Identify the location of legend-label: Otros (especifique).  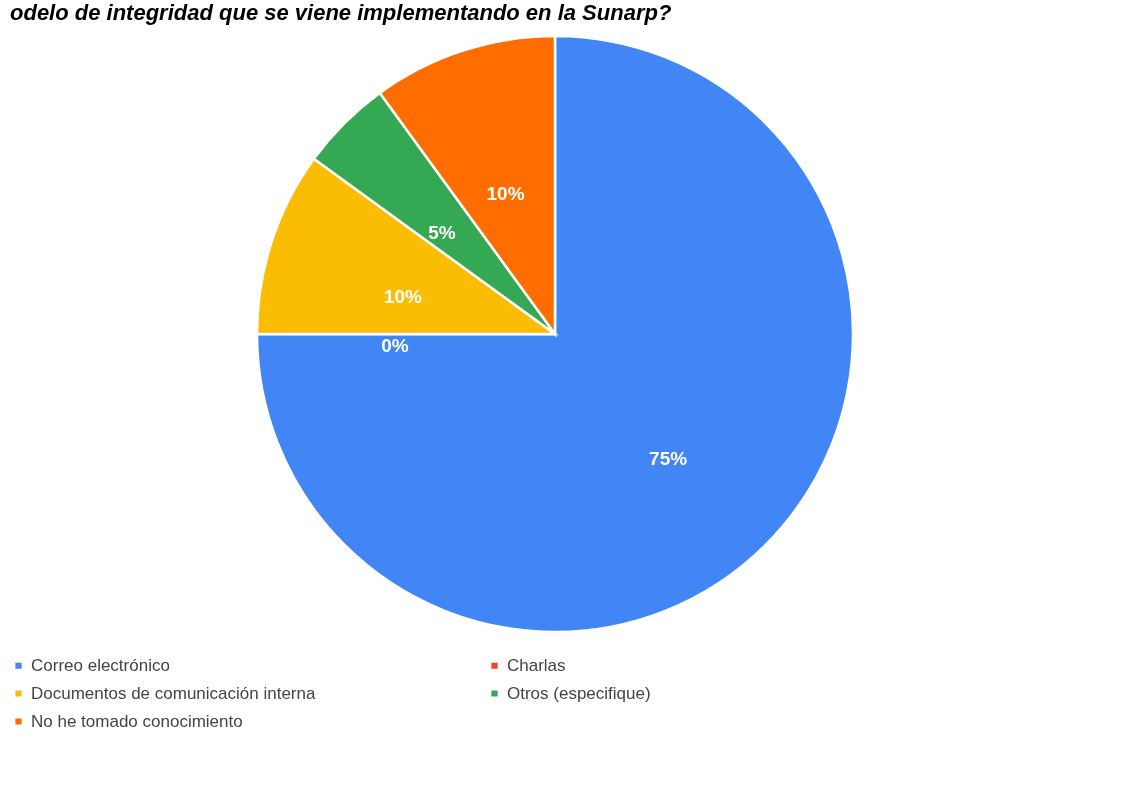
(579, 693).